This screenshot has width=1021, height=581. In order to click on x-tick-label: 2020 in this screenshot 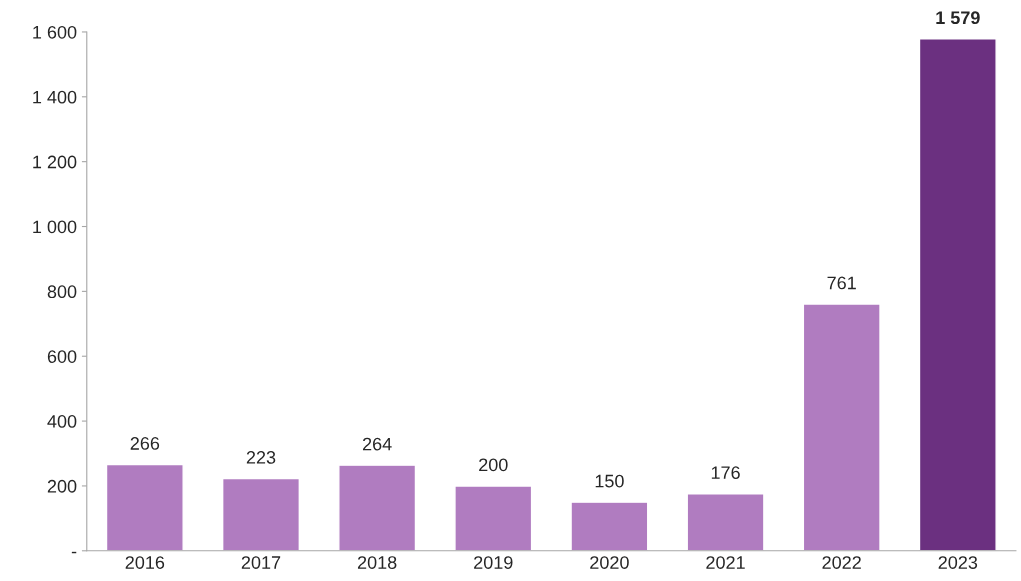, I will do `click(609, 562)`.